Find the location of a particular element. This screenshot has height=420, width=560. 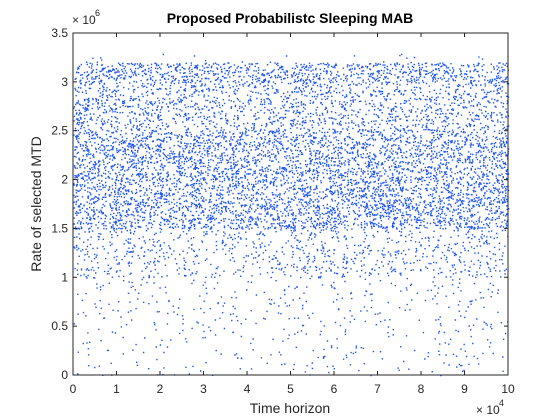

x-tick-label: 6 is located at coordinates (334, 389).